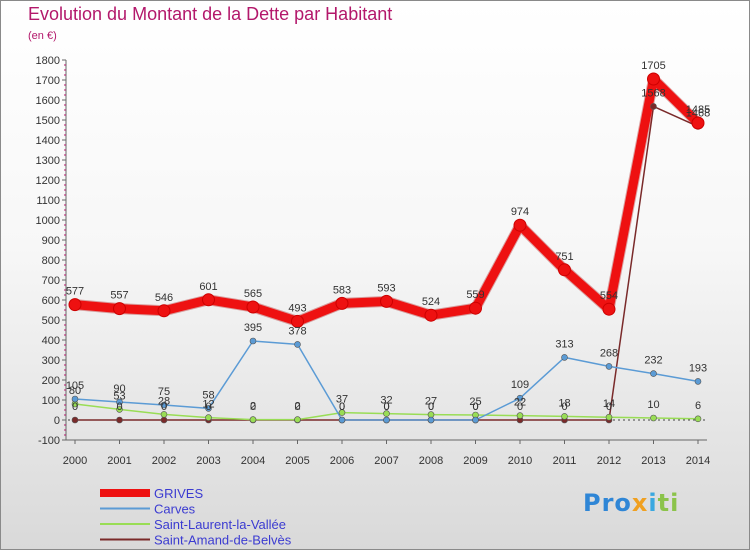 The height and width of the screenshot is (550, 750). I want to click on data-label: 593, so click(386, 288).